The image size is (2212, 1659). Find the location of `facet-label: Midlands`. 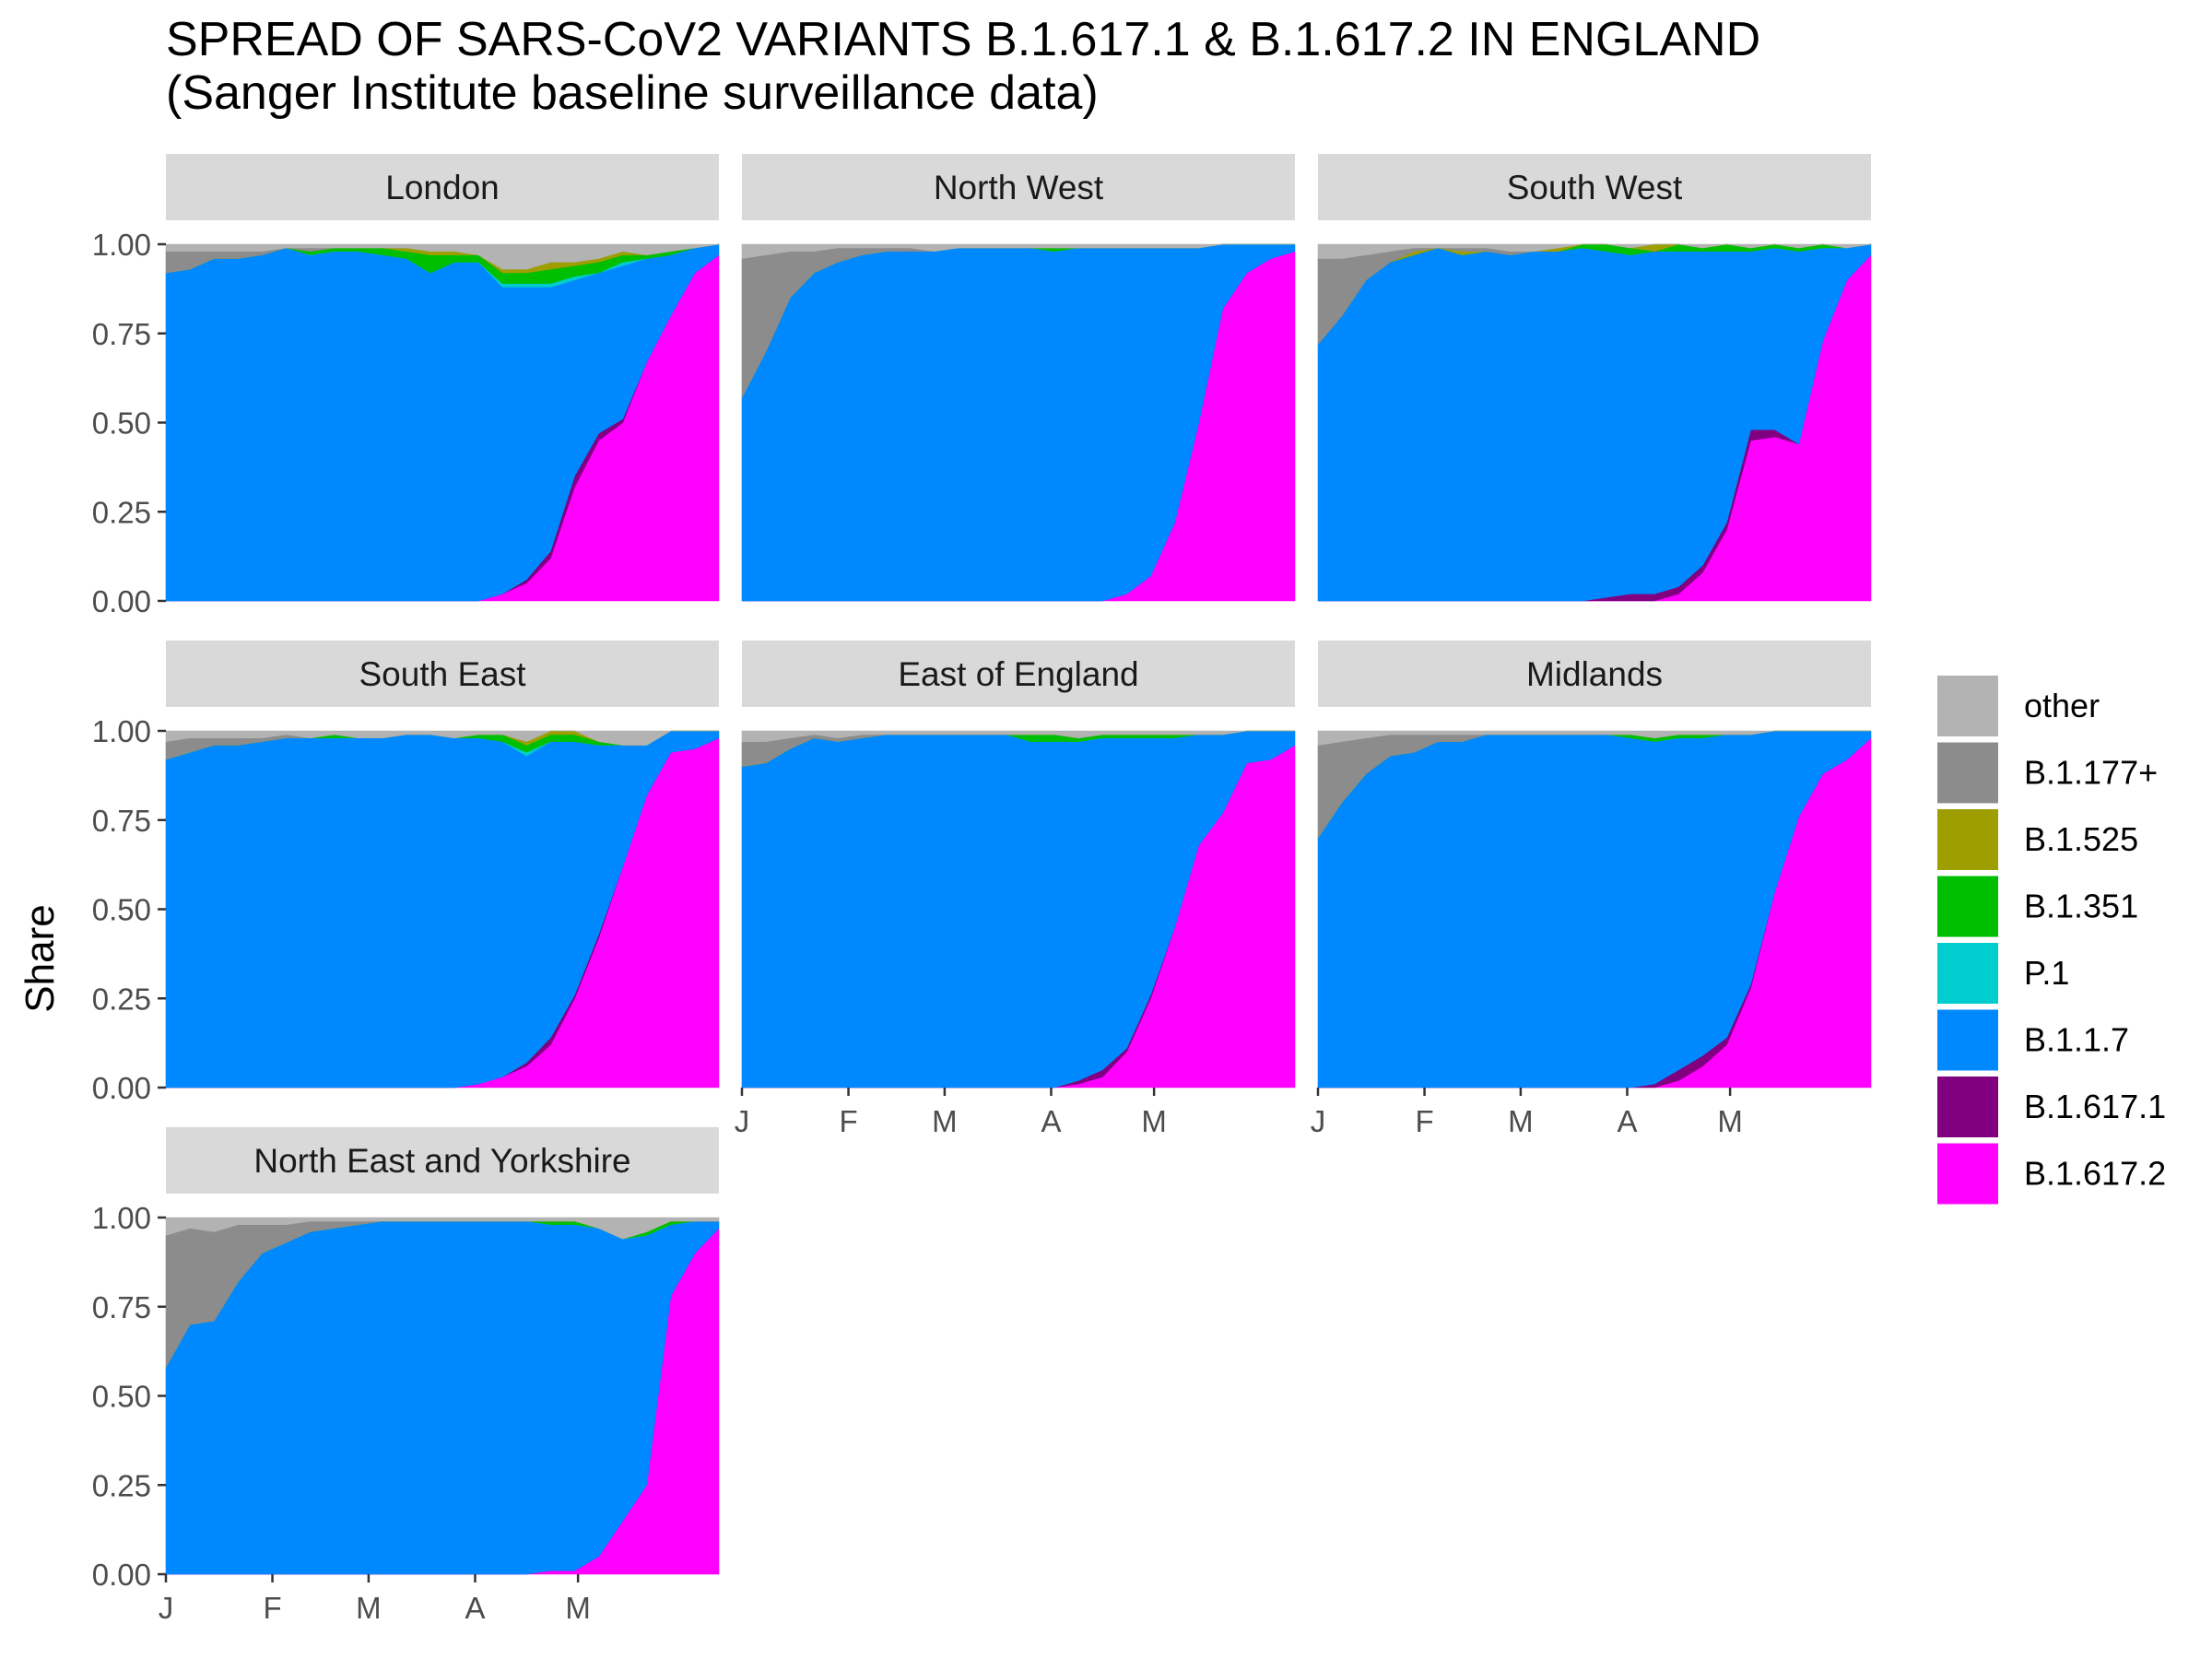

facet-label: Midlands is located at coordinates (1594, 674).